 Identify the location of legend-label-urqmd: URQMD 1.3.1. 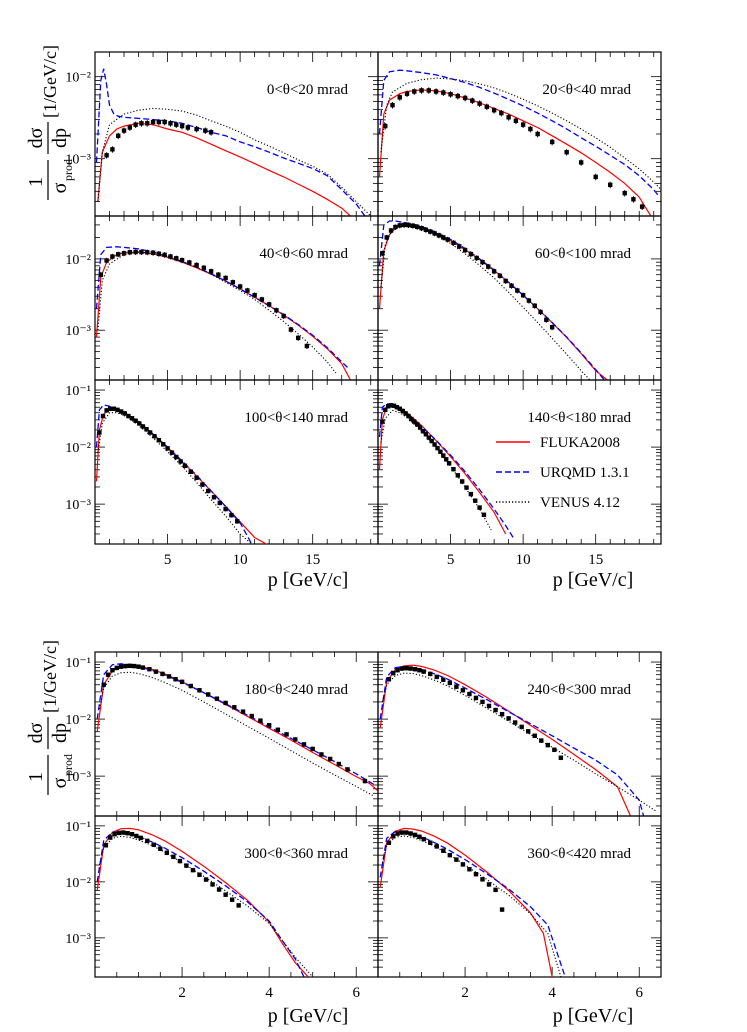
(585, 473).